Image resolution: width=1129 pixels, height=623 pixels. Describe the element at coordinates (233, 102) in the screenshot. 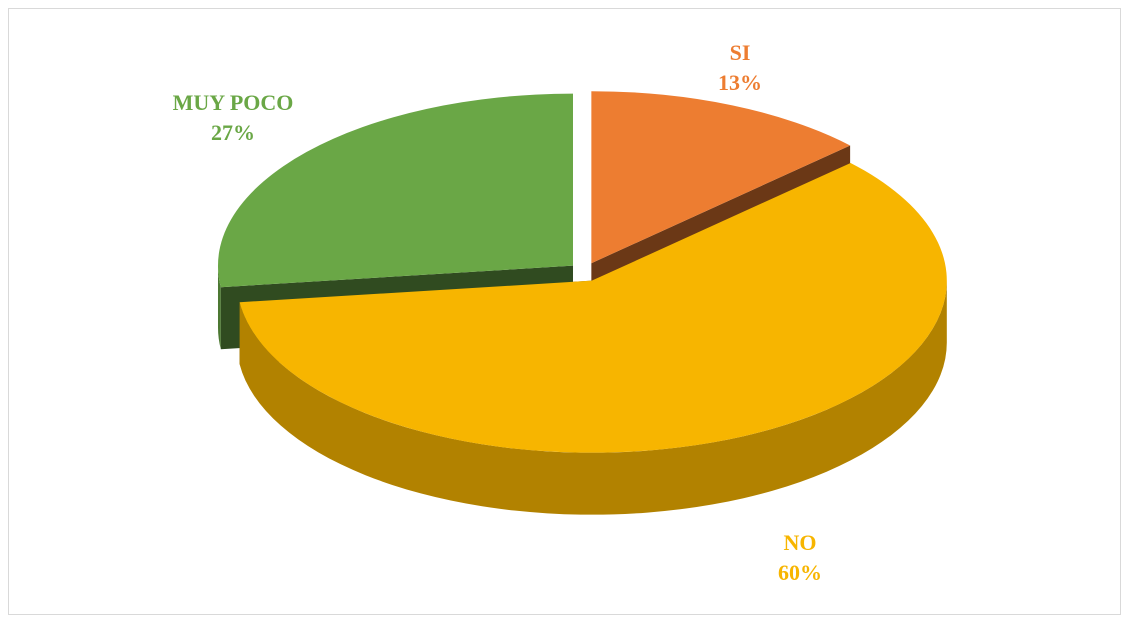

I see `slice-label: MUY POCO` at that location.